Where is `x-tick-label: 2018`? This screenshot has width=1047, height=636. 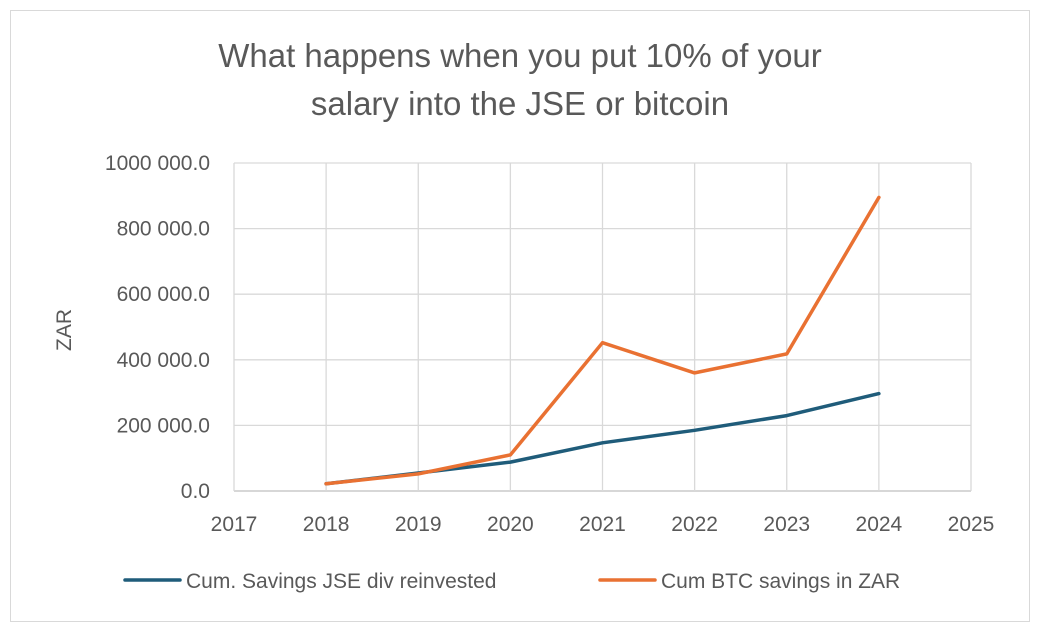
x-tick-label: 2018 is located at coordinates (326, 524).